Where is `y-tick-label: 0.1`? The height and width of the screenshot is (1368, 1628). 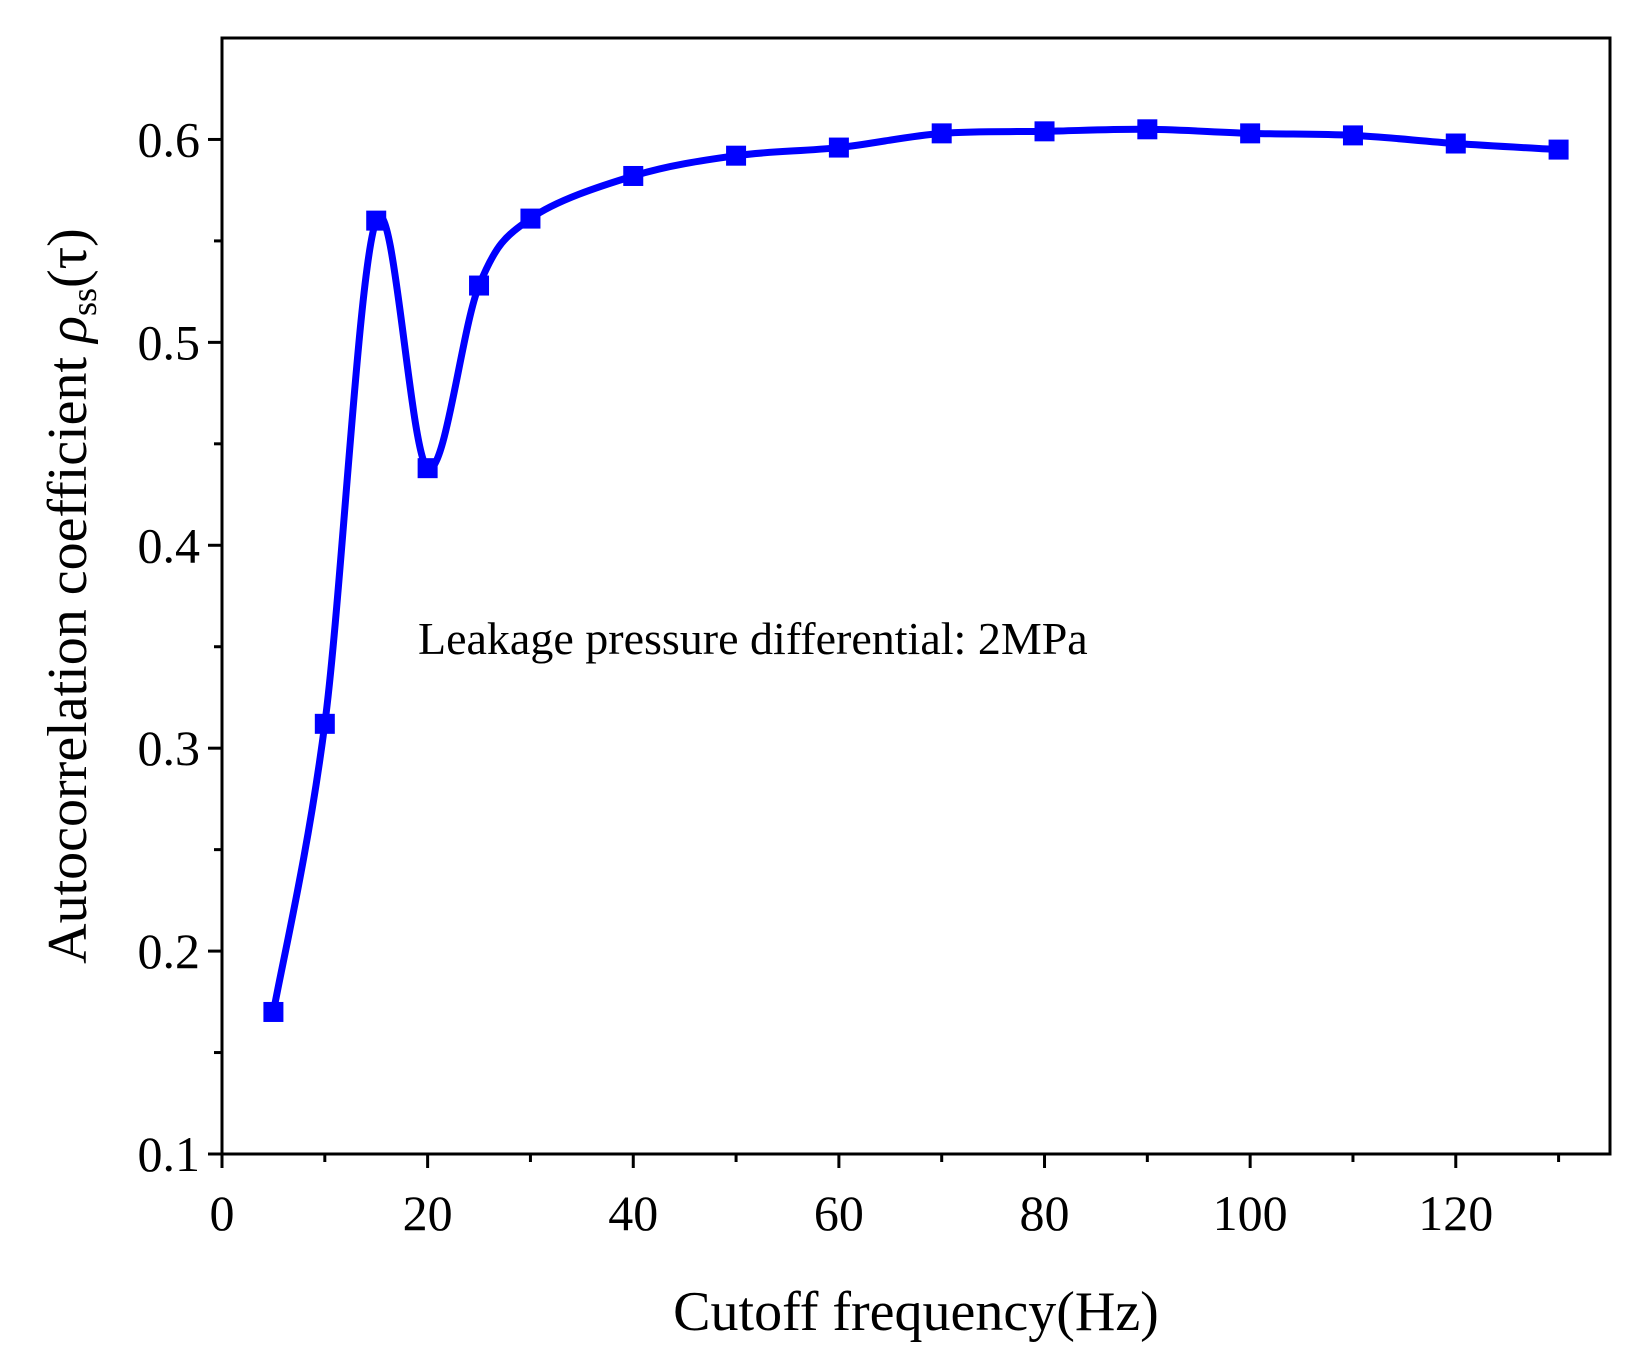
y-tick-label: 0.1 is located at coordinates (169, 1154).